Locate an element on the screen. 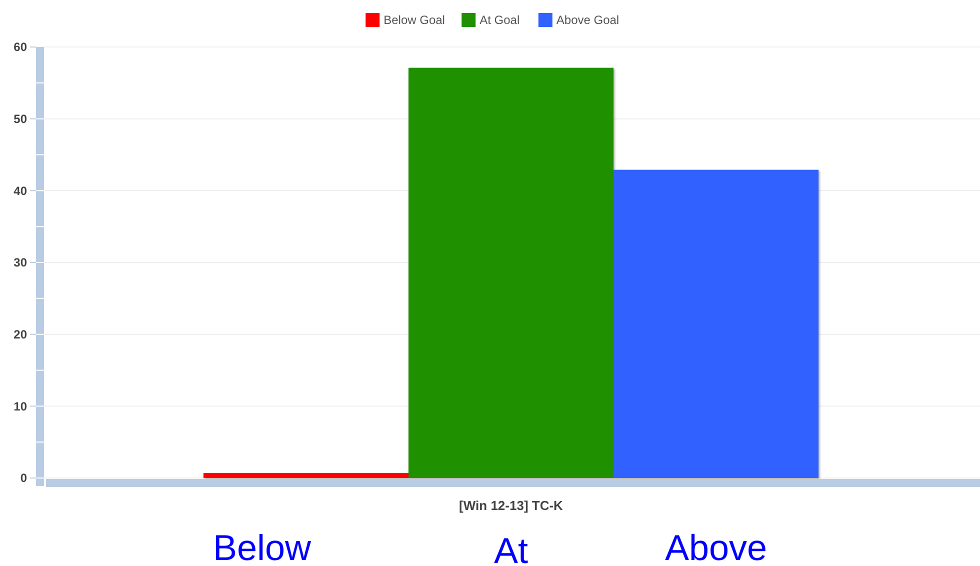 This screenshot has width=980, height=566. y-tick-label: 0 is located at coordinates (24, 478).